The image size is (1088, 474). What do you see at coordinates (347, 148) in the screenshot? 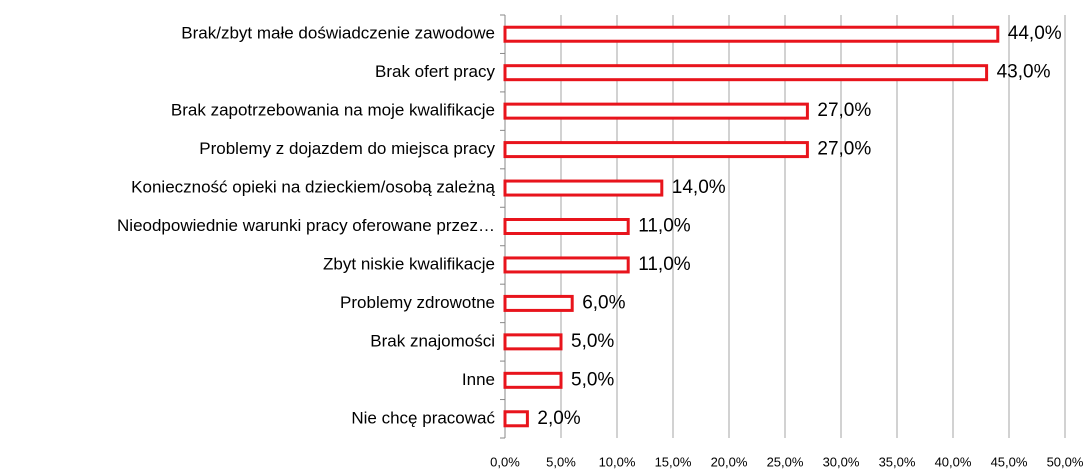
I see `category-label: Problemy z dojazdem do miejsca pracy` at bounding box center [347, 148].